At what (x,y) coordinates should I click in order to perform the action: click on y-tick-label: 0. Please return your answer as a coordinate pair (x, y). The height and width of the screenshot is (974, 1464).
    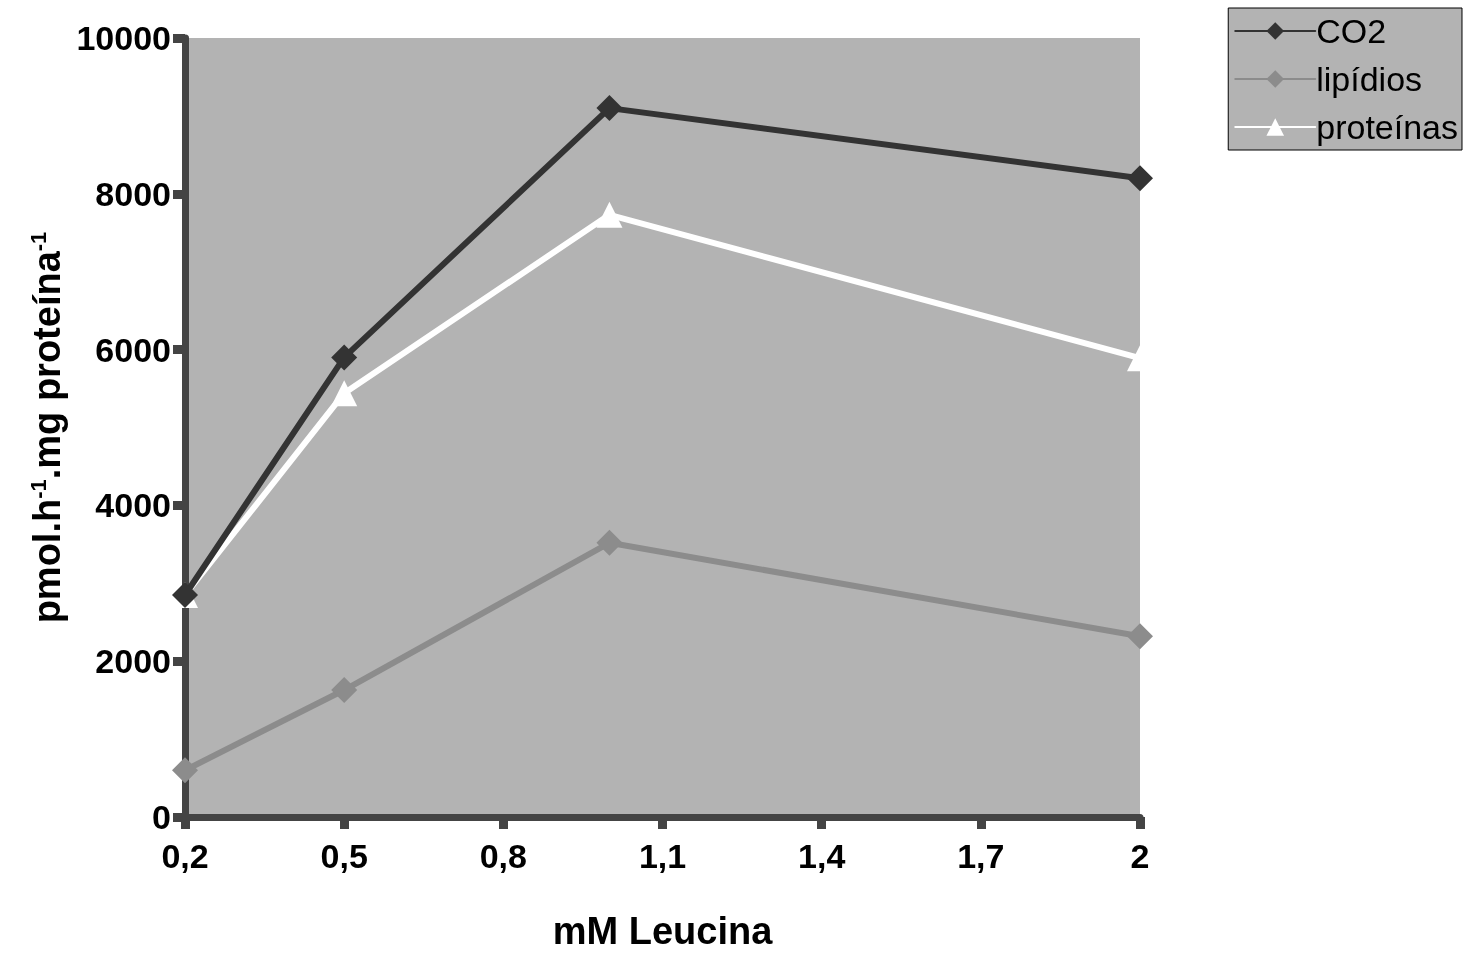
    Looking at the image, I should click on (161, 817).